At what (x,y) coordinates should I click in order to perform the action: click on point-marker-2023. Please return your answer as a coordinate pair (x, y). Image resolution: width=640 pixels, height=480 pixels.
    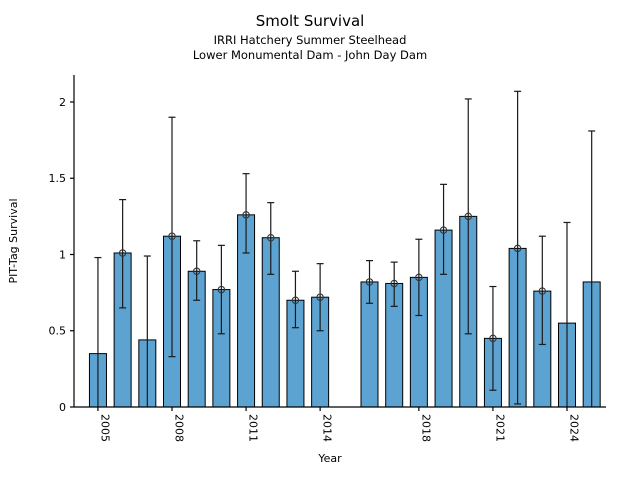
    Looking at the image, I should click on (542, 291).